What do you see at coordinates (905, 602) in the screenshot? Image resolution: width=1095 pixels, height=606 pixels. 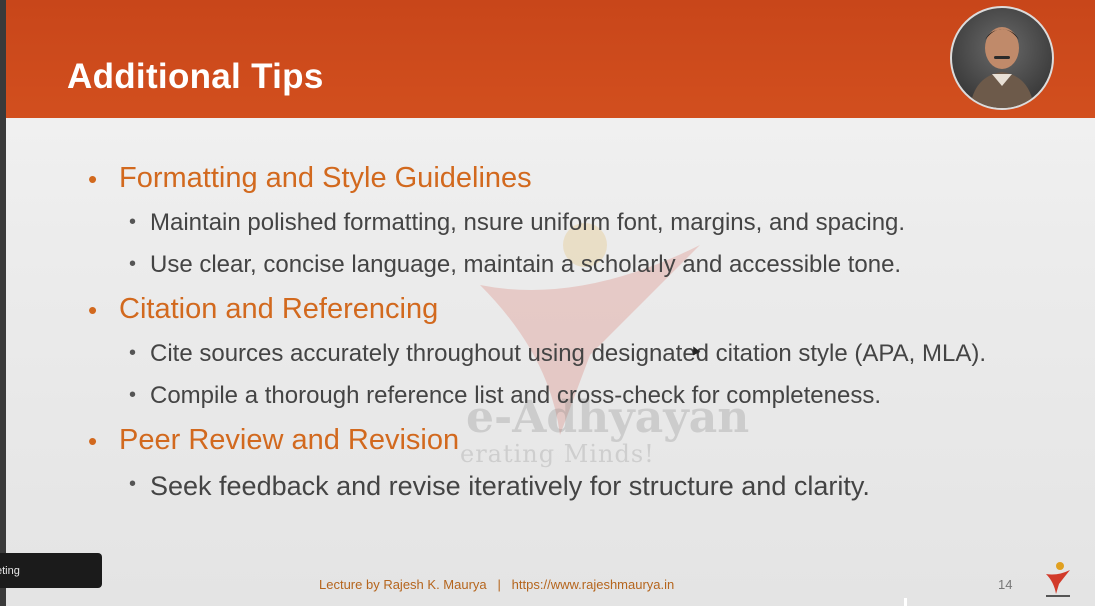 I see `edge-marker` at bounding box center [905, 602].